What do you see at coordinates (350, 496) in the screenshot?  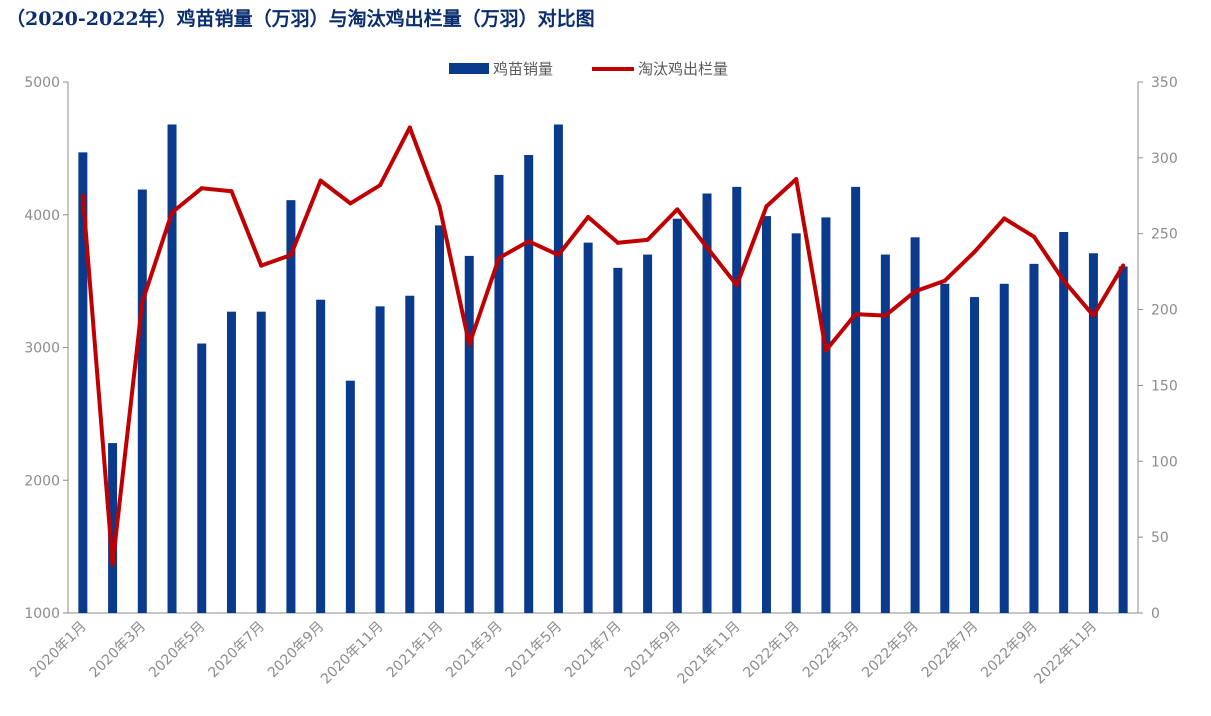 I see `bar-2020年10月` at bounding box center [350, 496].